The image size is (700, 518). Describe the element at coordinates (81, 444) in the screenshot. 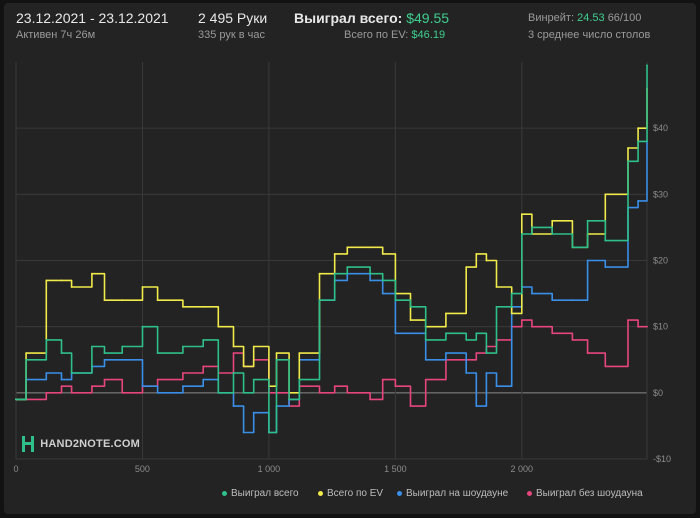

I see `logo: HAND2NOTE.COM` at that location.